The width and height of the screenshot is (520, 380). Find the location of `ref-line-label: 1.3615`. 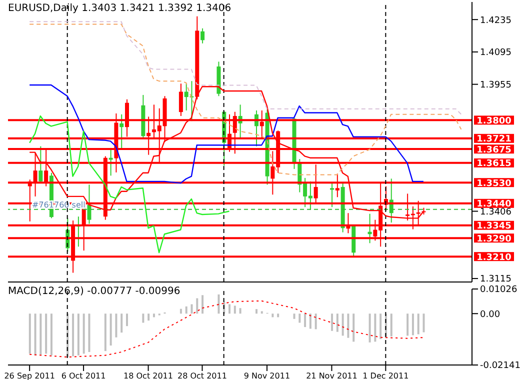

ref-line-label: 1.3615 is located at coordinates (494, 164).